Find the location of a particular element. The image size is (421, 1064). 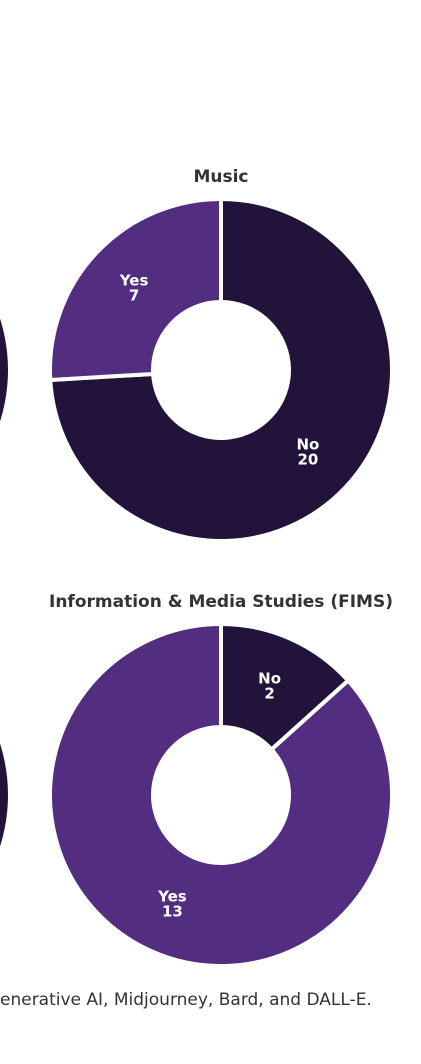

segment-value: 2 is located at coordinates (269, 693).